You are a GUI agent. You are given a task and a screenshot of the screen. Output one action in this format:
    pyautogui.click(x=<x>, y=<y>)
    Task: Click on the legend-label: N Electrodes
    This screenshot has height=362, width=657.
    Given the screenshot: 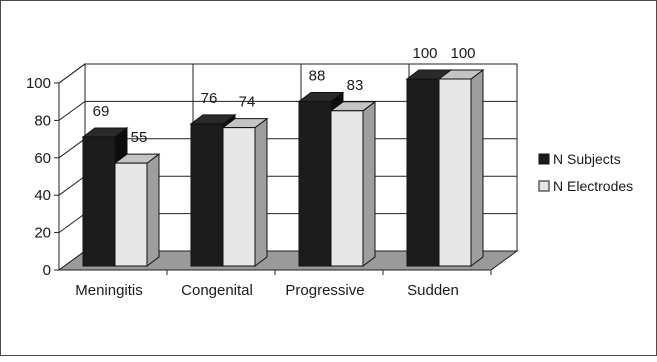 What is the action you would take?
    pyautogui.click(x=593, y=186)
    